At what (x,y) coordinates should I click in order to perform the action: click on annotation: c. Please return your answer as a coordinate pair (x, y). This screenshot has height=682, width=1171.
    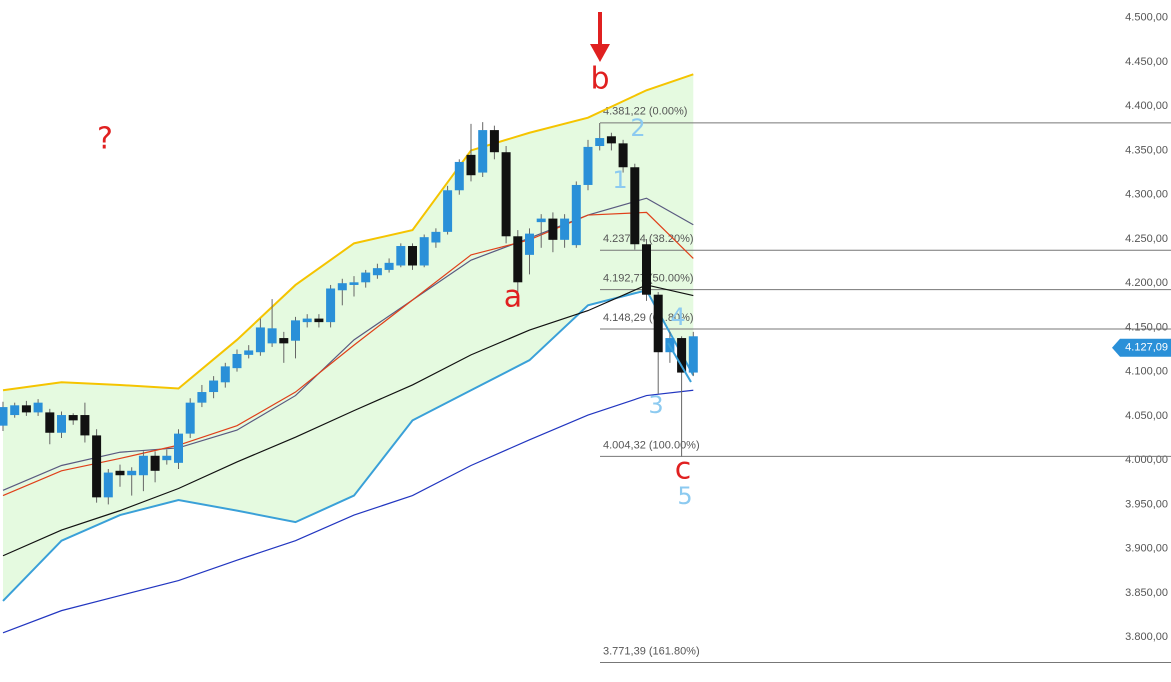
    Looking at the image, I should click on (683, 469).